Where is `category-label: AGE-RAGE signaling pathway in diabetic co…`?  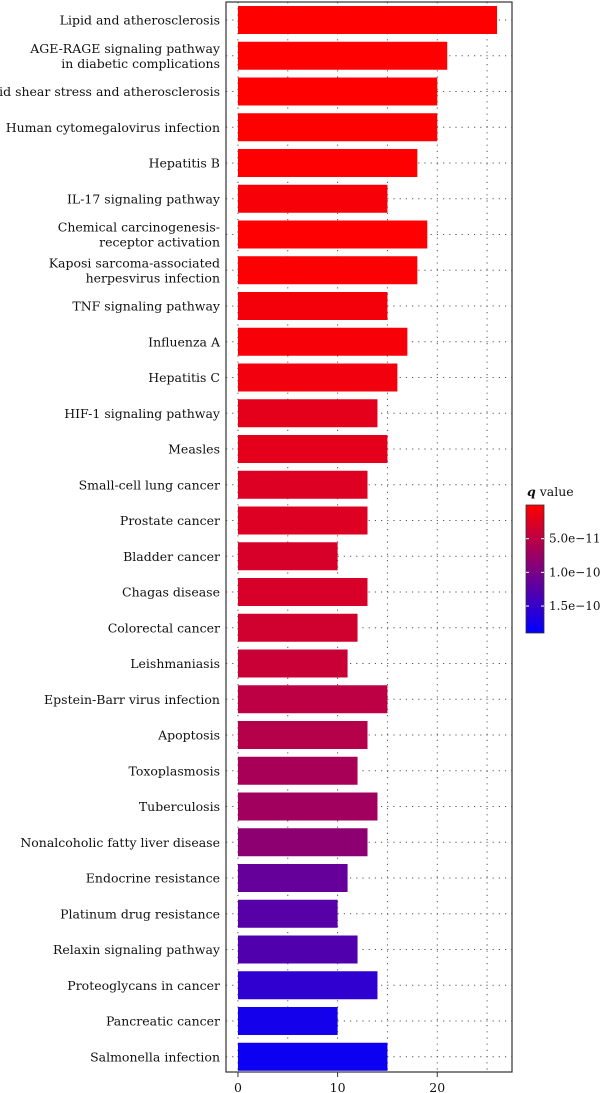 category-label: AGE-RAGE signaling pathway in diabetic co… is located at coordinates (125, 56).